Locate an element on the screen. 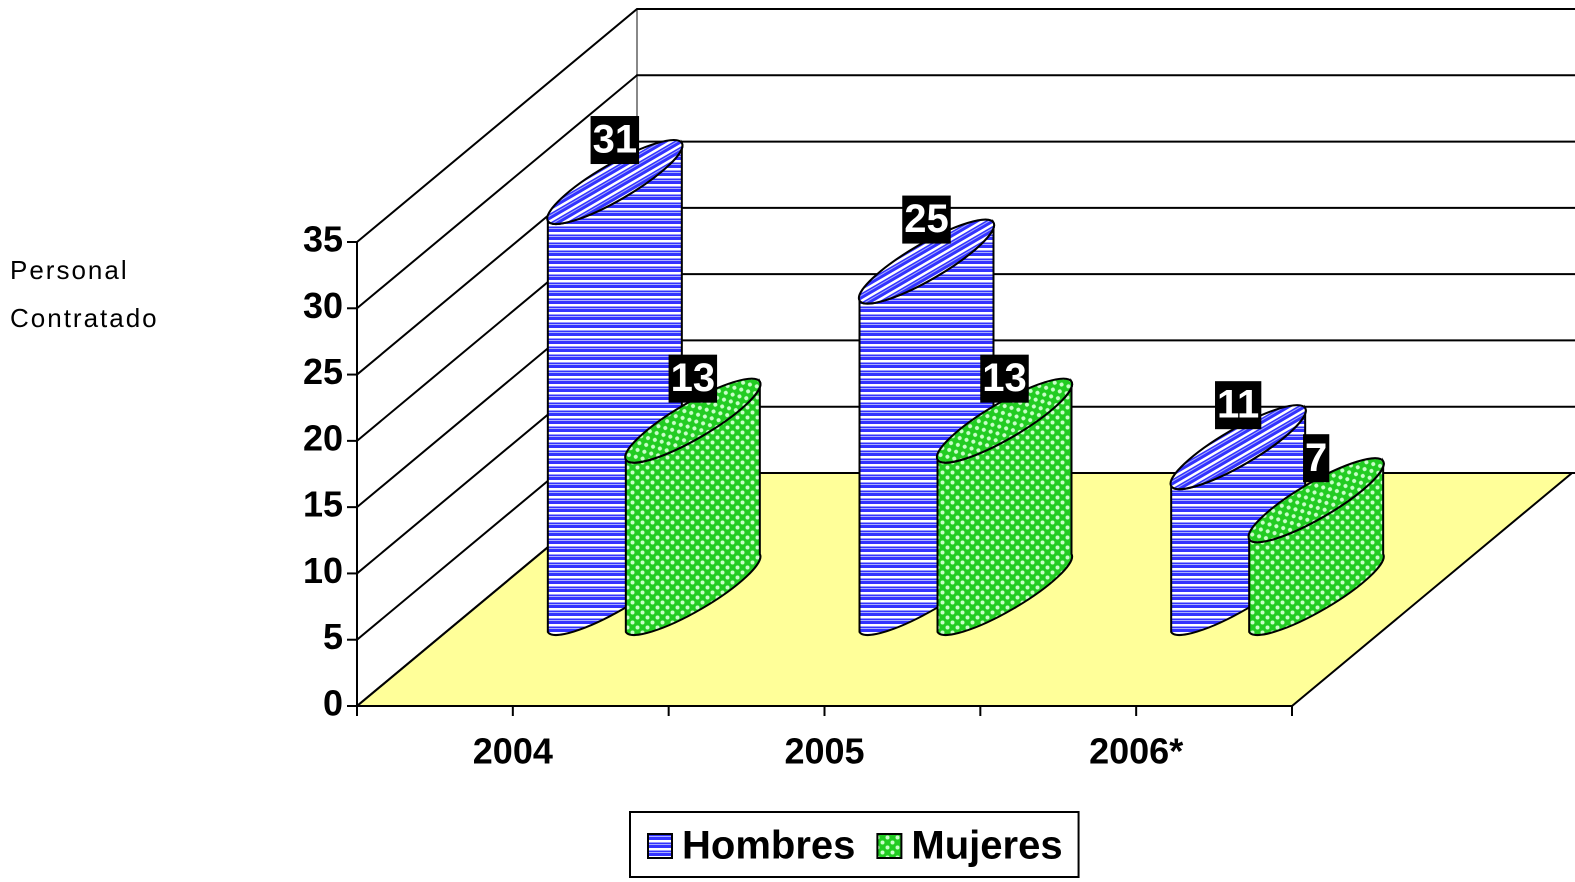 The width and height of the screenshot is (1575, 882). value-label: 11 is located at coordinates (1238, 405).